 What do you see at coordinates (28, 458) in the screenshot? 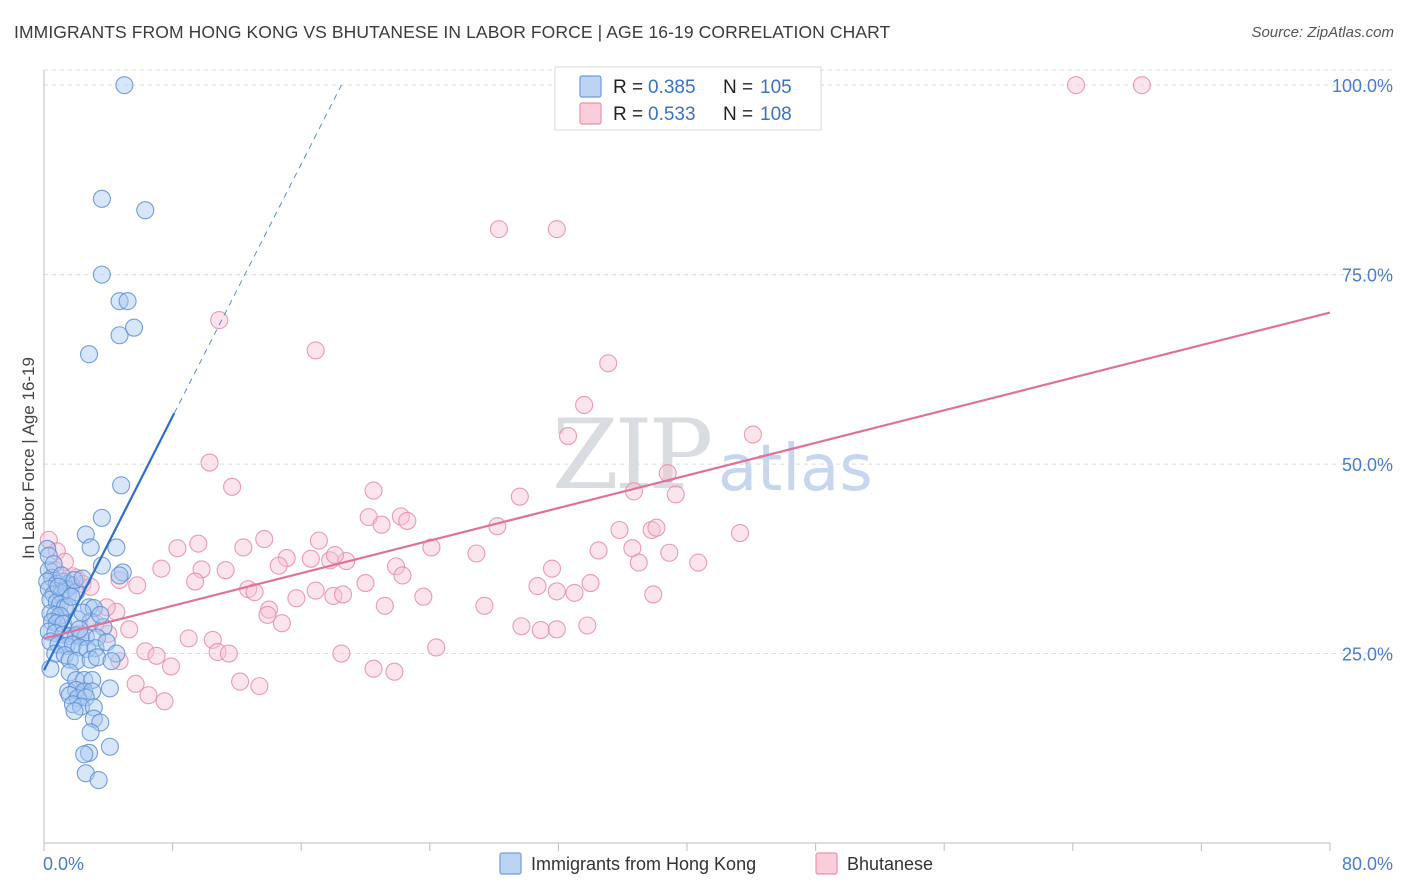
I see `y-axis-label: In Labor Force | Age 16-19` at bounding box center [28, 458].